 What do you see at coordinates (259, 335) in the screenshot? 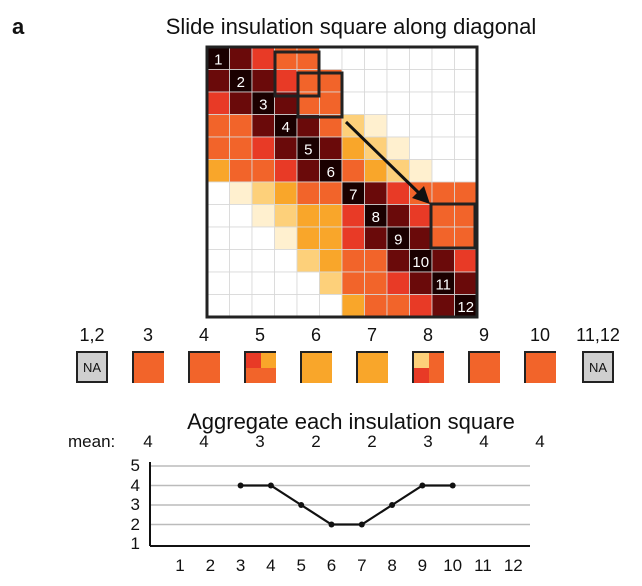
I see `square-label: 5` at bounding box center [259, 335].